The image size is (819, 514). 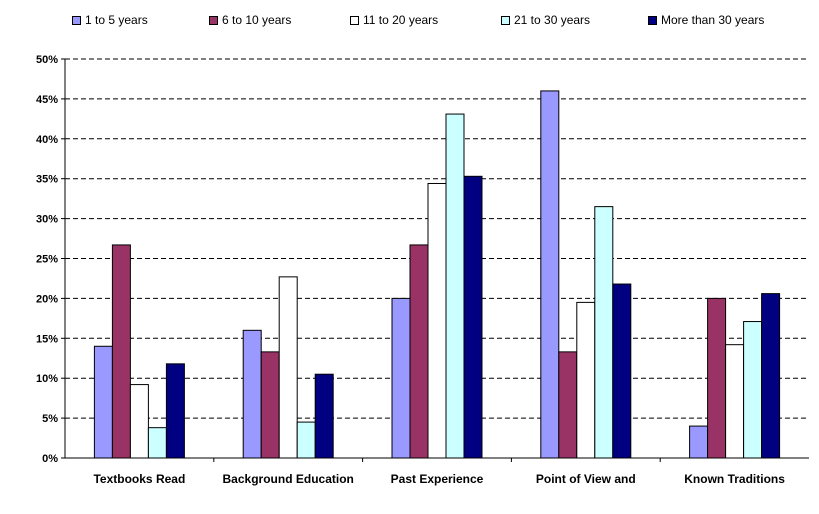 I want to click on legend-swatch-21-to-30-years, so click(x=505, y=20).